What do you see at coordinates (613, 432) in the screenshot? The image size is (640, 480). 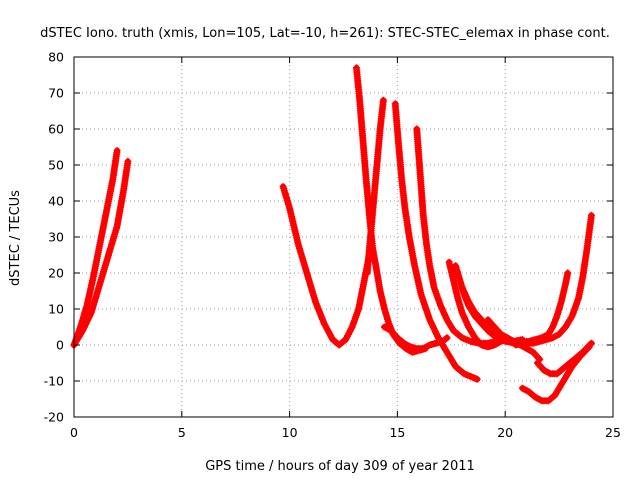 I see `x-tick-label: 25` at bounding box center [613, 432].